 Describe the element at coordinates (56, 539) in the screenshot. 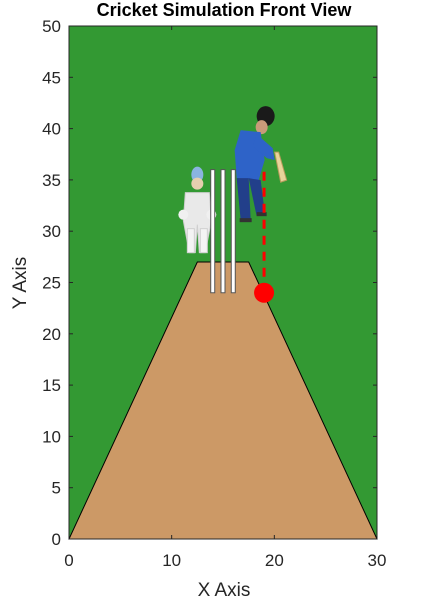

I see `y-tick-label: 0` at that location.